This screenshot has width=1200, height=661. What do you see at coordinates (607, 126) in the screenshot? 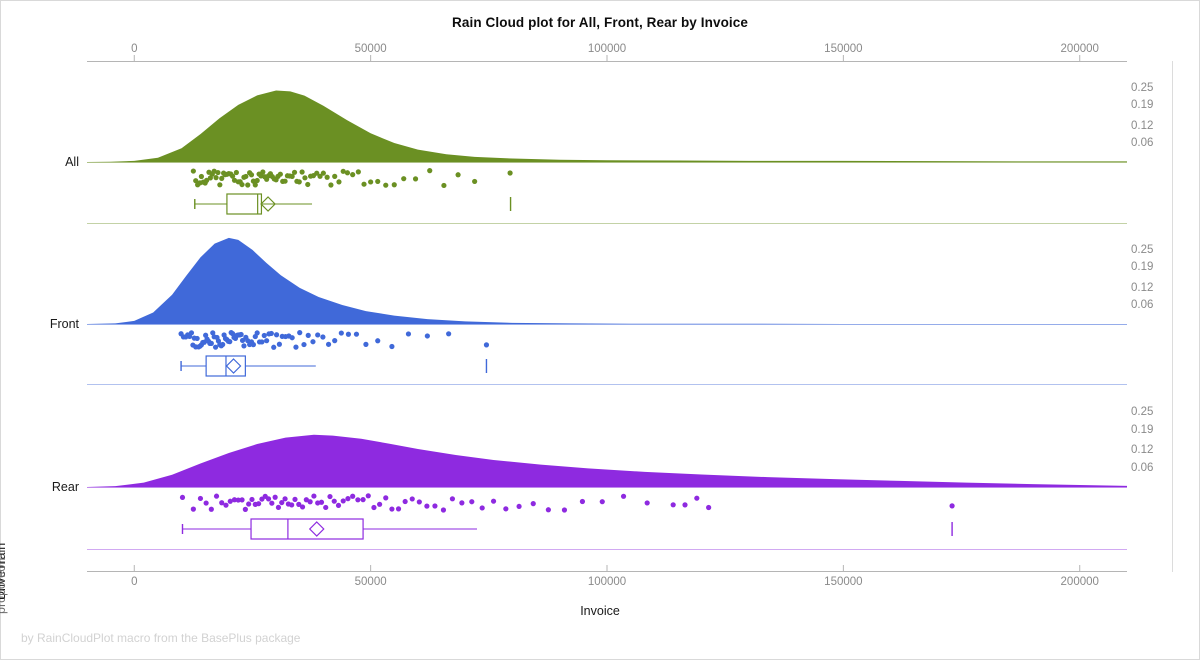
I see `density-cloud-all` at bounding box center [607, 126].